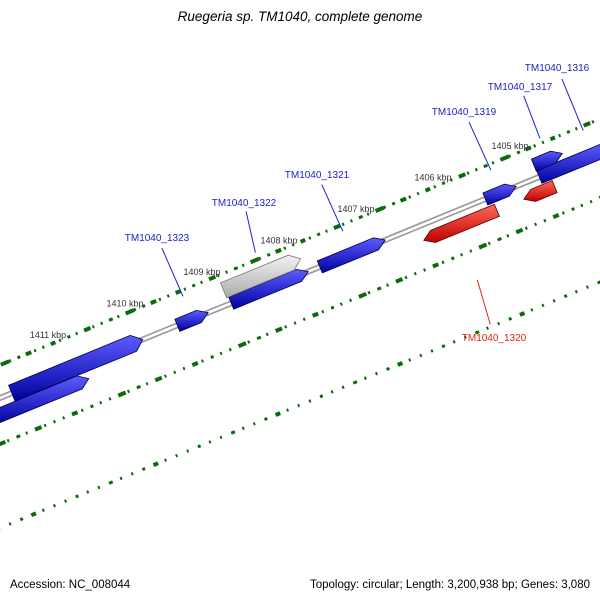  What do you see at coordinates (520, 87) in the screenshot?
I see `gene-label: TM1040_1317` at bounding box center [520, 87].